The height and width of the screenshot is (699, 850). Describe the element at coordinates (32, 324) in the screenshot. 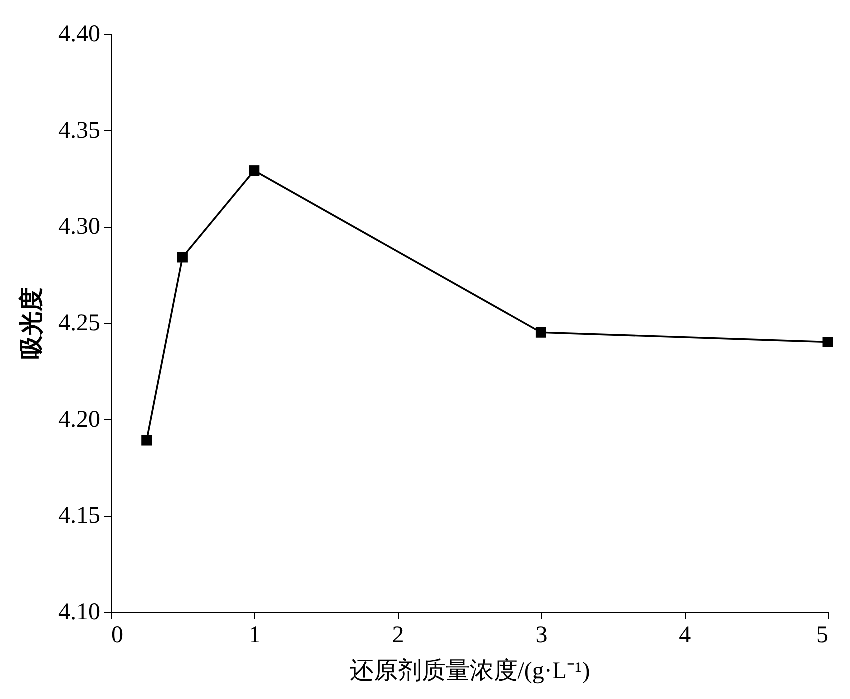

I see `y-axis-title: 吸光度` at that location.